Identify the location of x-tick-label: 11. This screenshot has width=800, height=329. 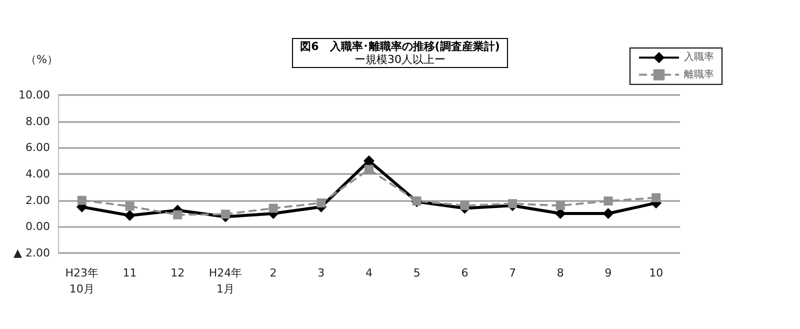
(129, 273).